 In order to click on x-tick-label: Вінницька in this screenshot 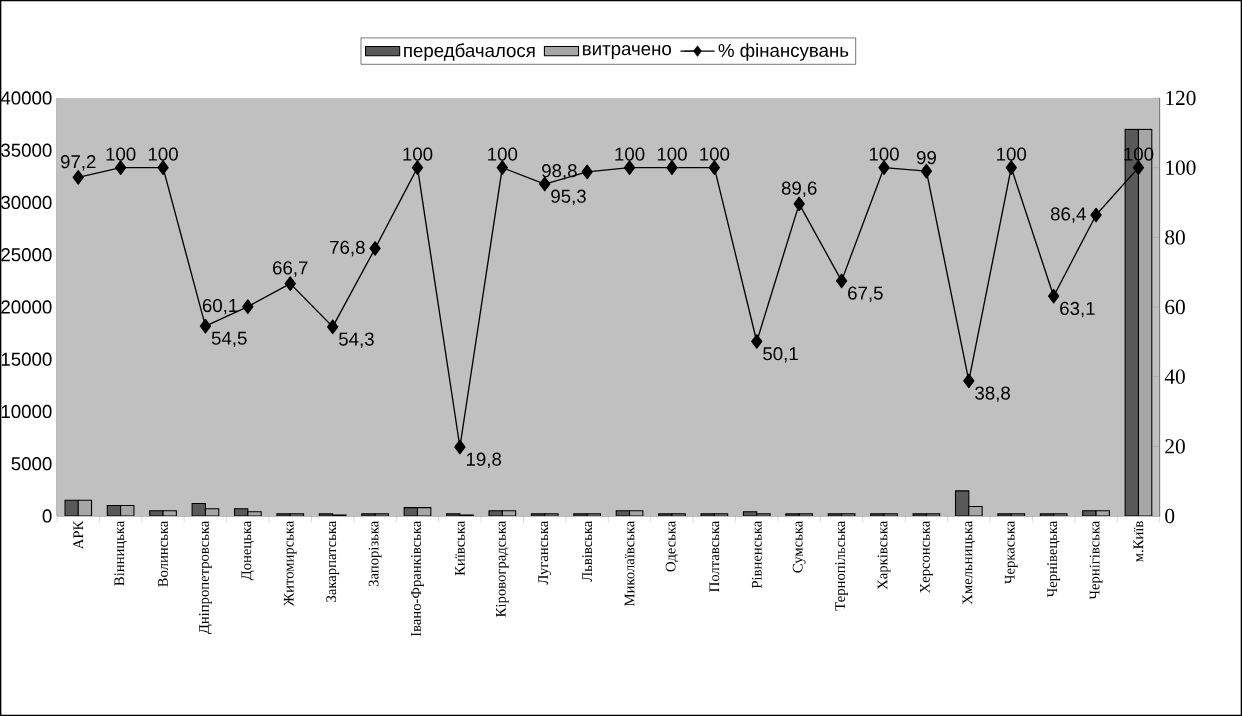, I will do `click(120, 553)`.